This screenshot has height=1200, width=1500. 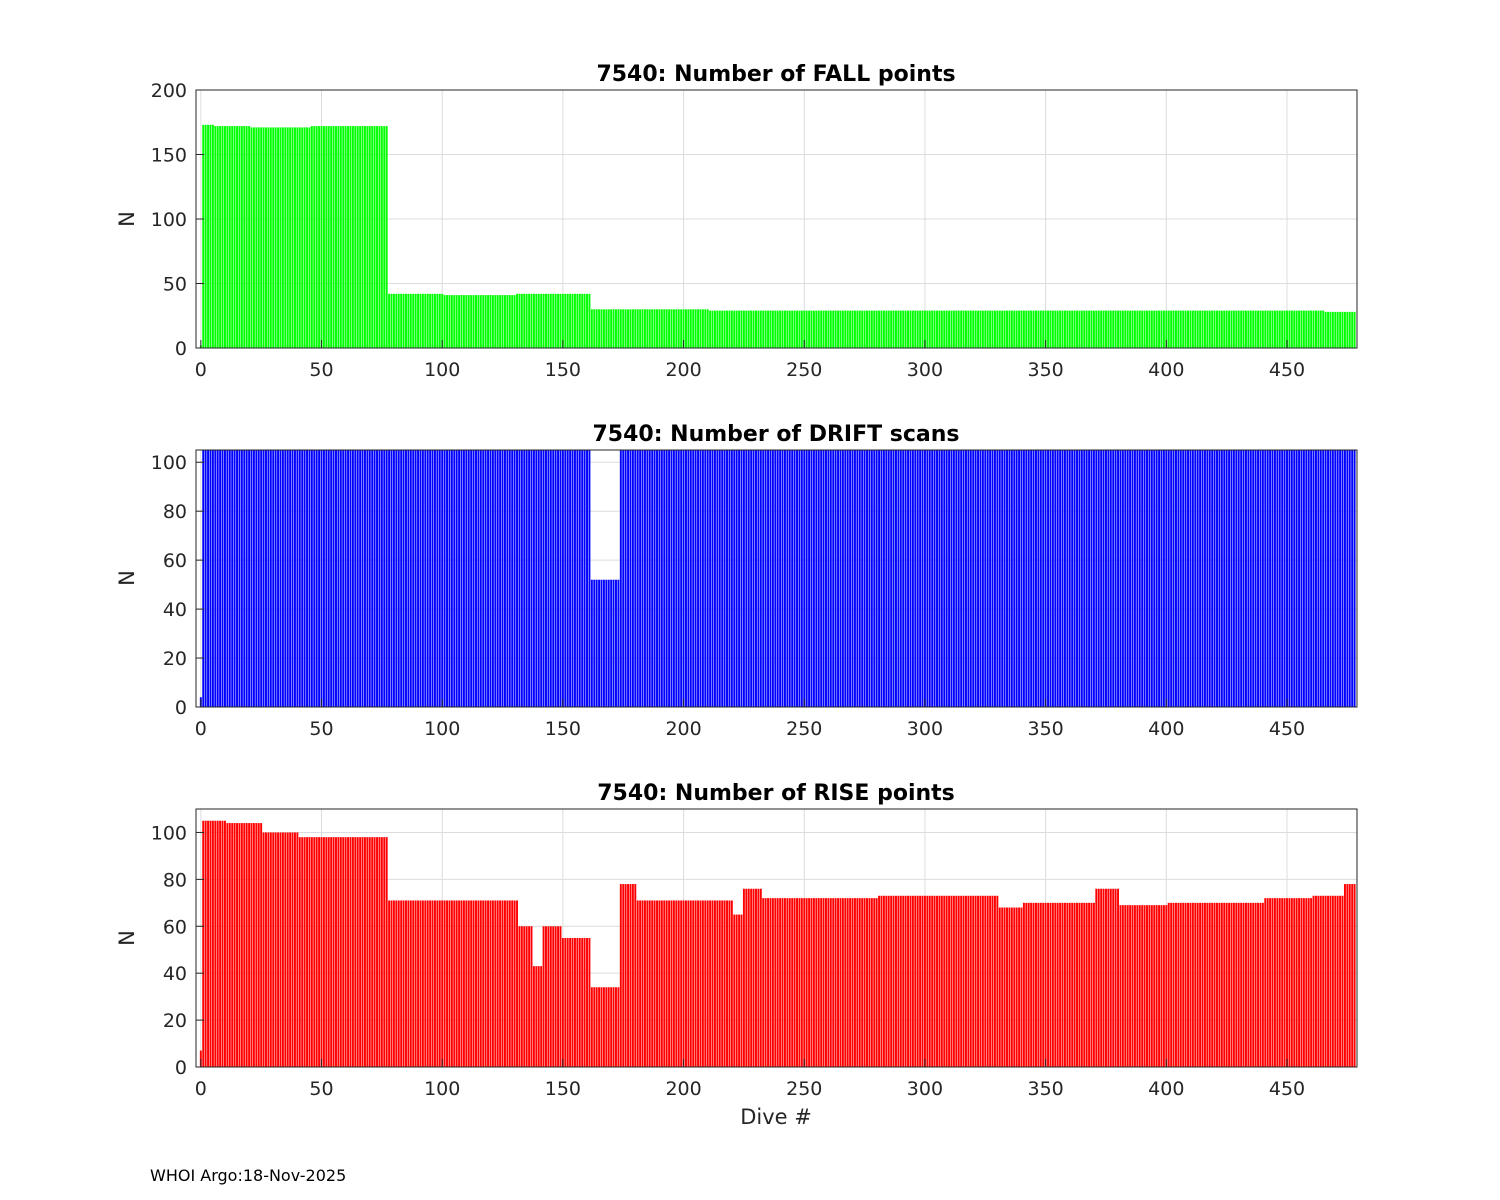 I want to click on fall-x-tick-label-300: 300, so click(x=925, y=370).